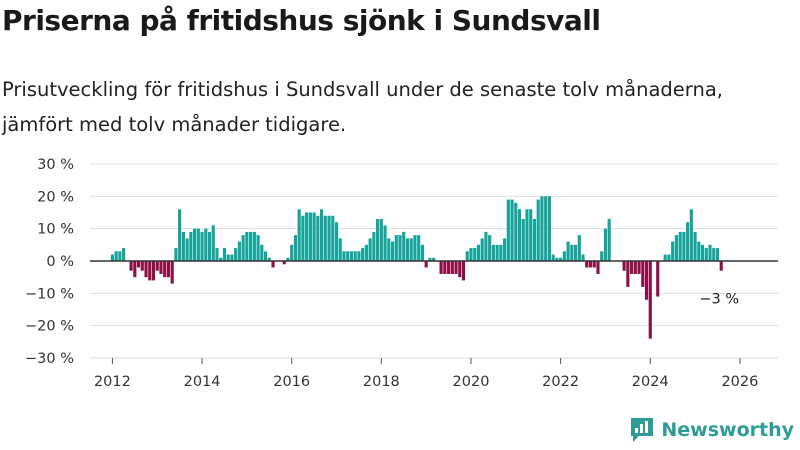 Image resolution: width=800 pixels, height=450 pixels. What do you see at coordinates (49, 359) in the screenshot?
I see `y-tick-label: −30 %` at bounding box center [49, 359].